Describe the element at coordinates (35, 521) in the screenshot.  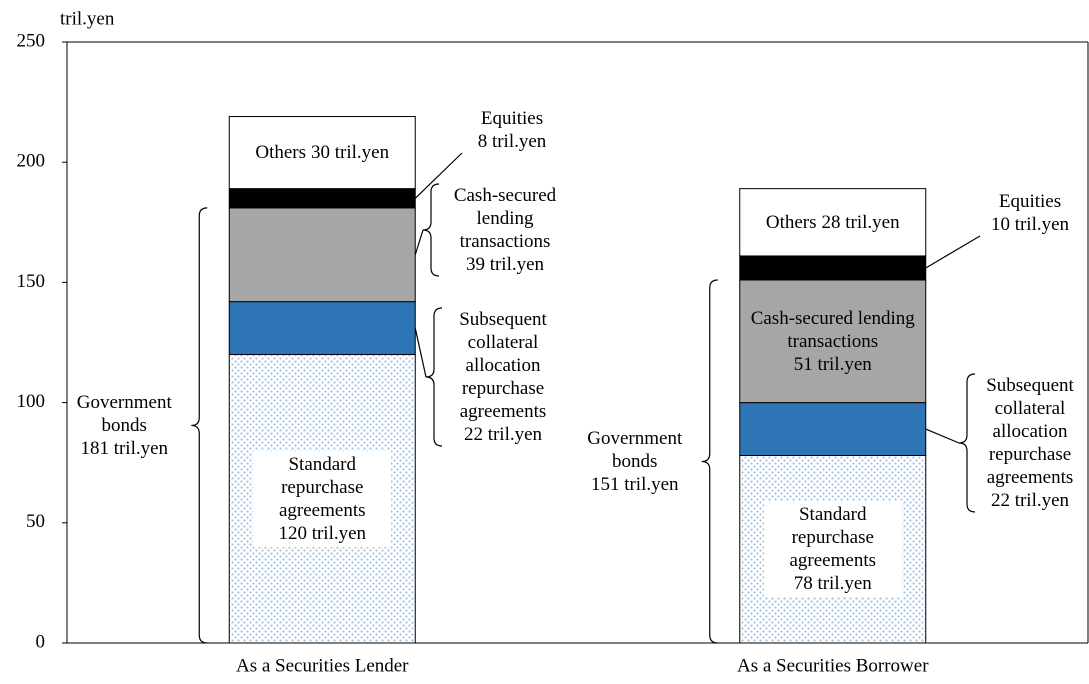
I see `y-tick-label: 50` at that location.